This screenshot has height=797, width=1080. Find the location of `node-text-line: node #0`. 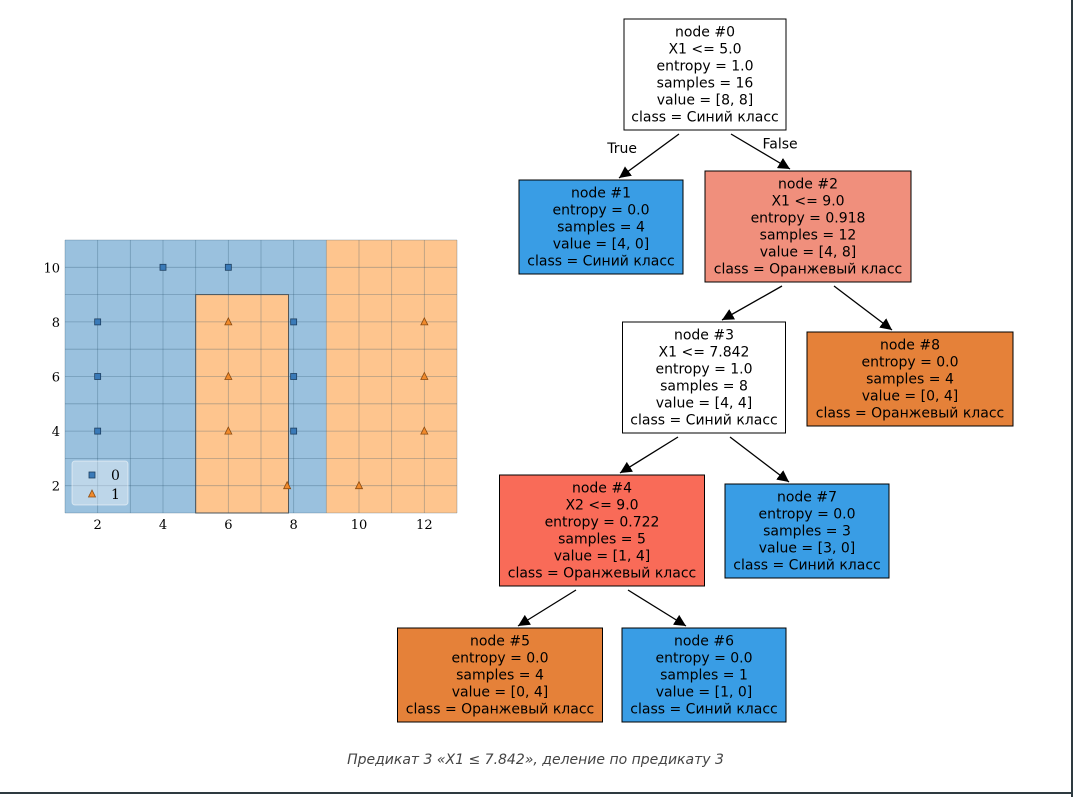

node-text-line: node #0 is located at coordinates (705, 33).